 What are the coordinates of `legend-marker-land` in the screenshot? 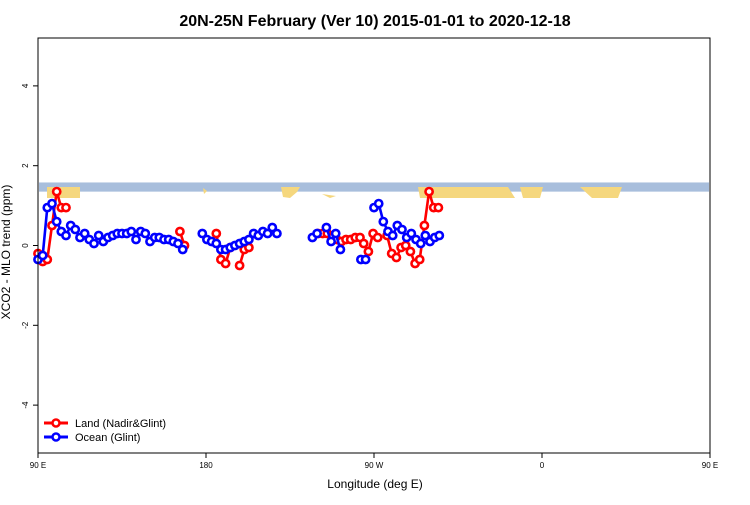 It's located at (56, 423).